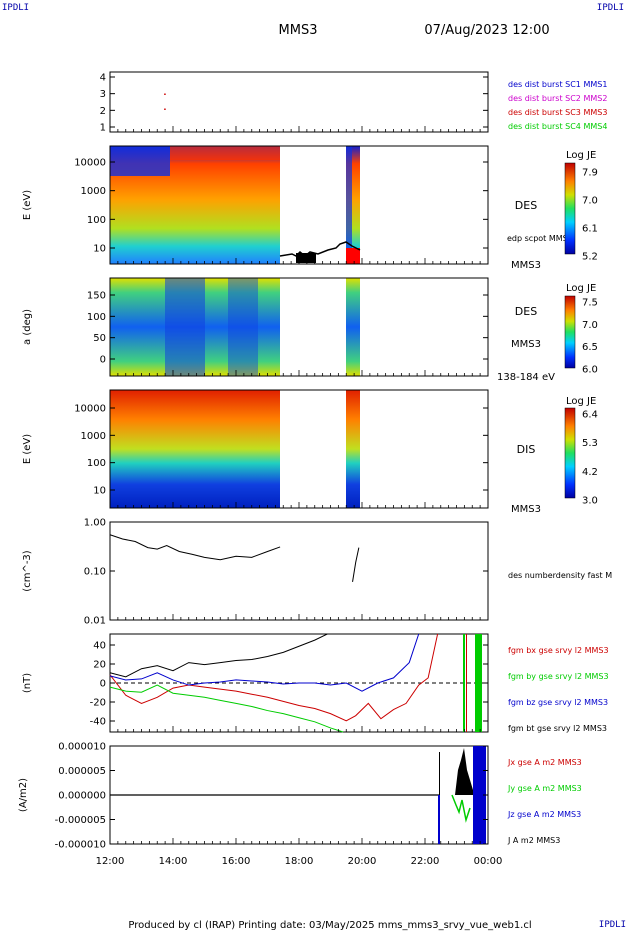  Describe the element at coordinates (110, 861) in the screenshot. I see `xtick-label: 12:00` at that location.